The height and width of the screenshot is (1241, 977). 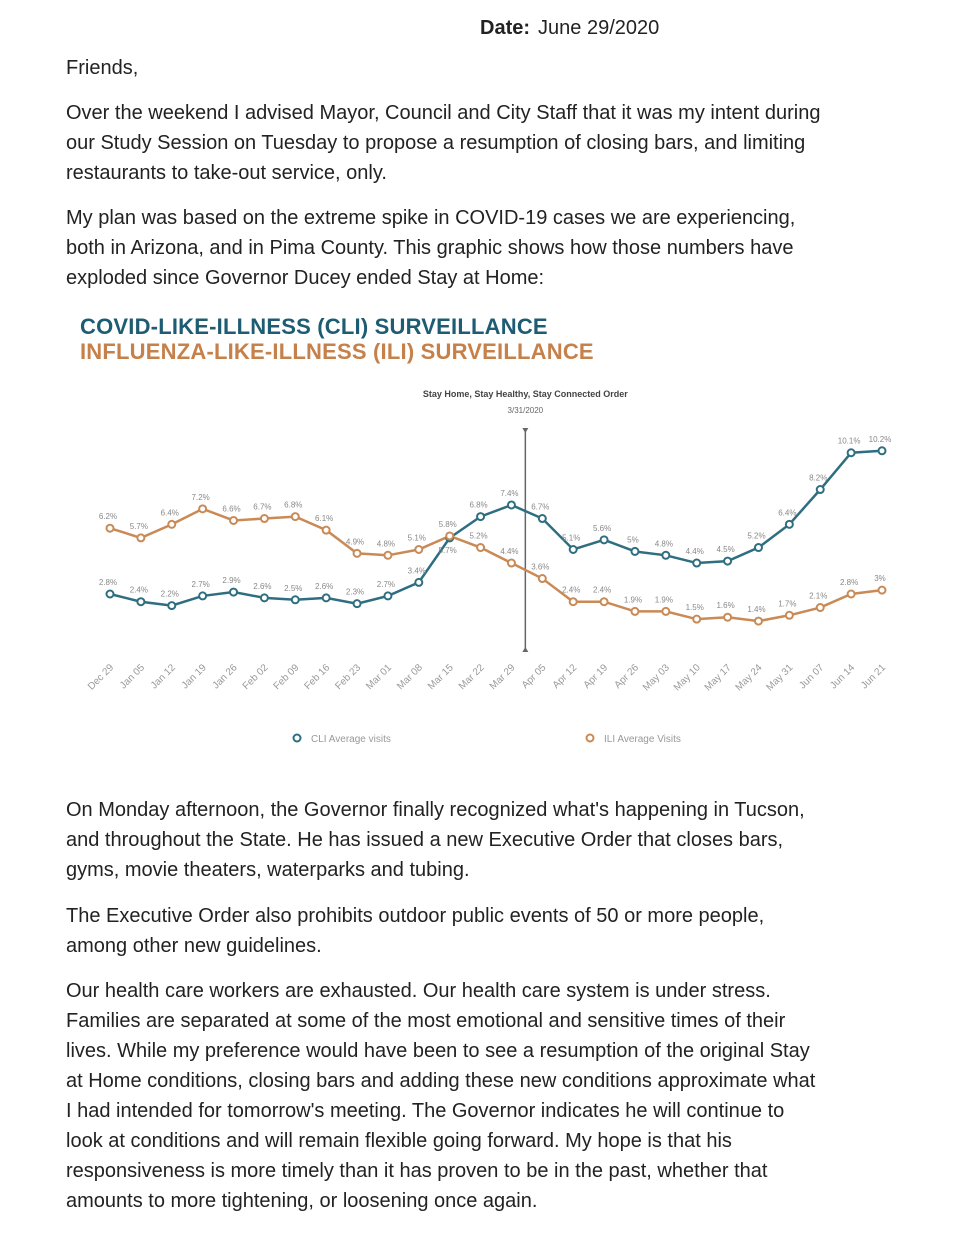 I want to click on x-tick-label: Feb 16, so click(x=317, y=677).